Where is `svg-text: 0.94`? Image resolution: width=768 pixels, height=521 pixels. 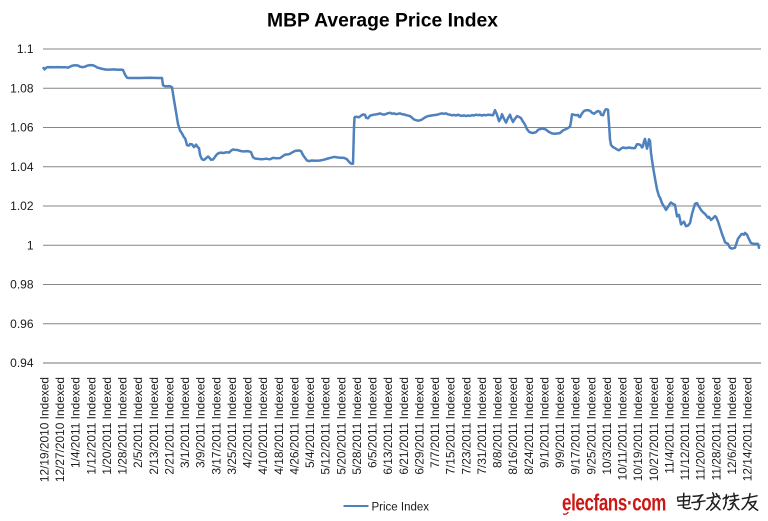
svg-text: 0.94 is located at coordinates (22, 363).